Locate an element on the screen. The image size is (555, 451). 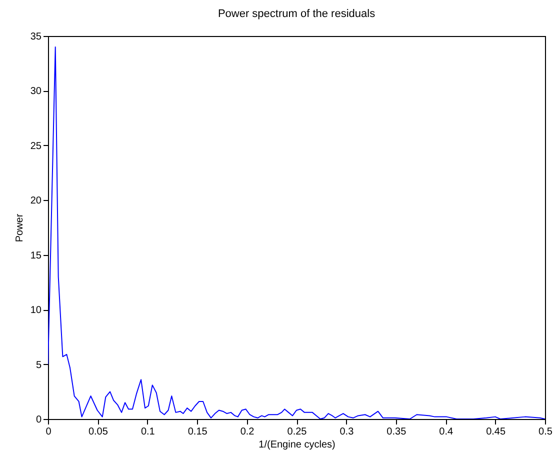
x-tick-label: 0.5 is located at coordinates (545, 432).